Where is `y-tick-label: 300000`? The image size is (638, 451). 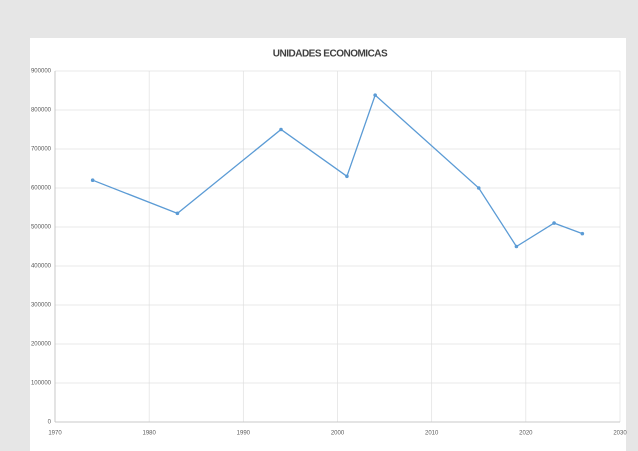
y-tick-label: 300000 is located at coordinates (41, 306).